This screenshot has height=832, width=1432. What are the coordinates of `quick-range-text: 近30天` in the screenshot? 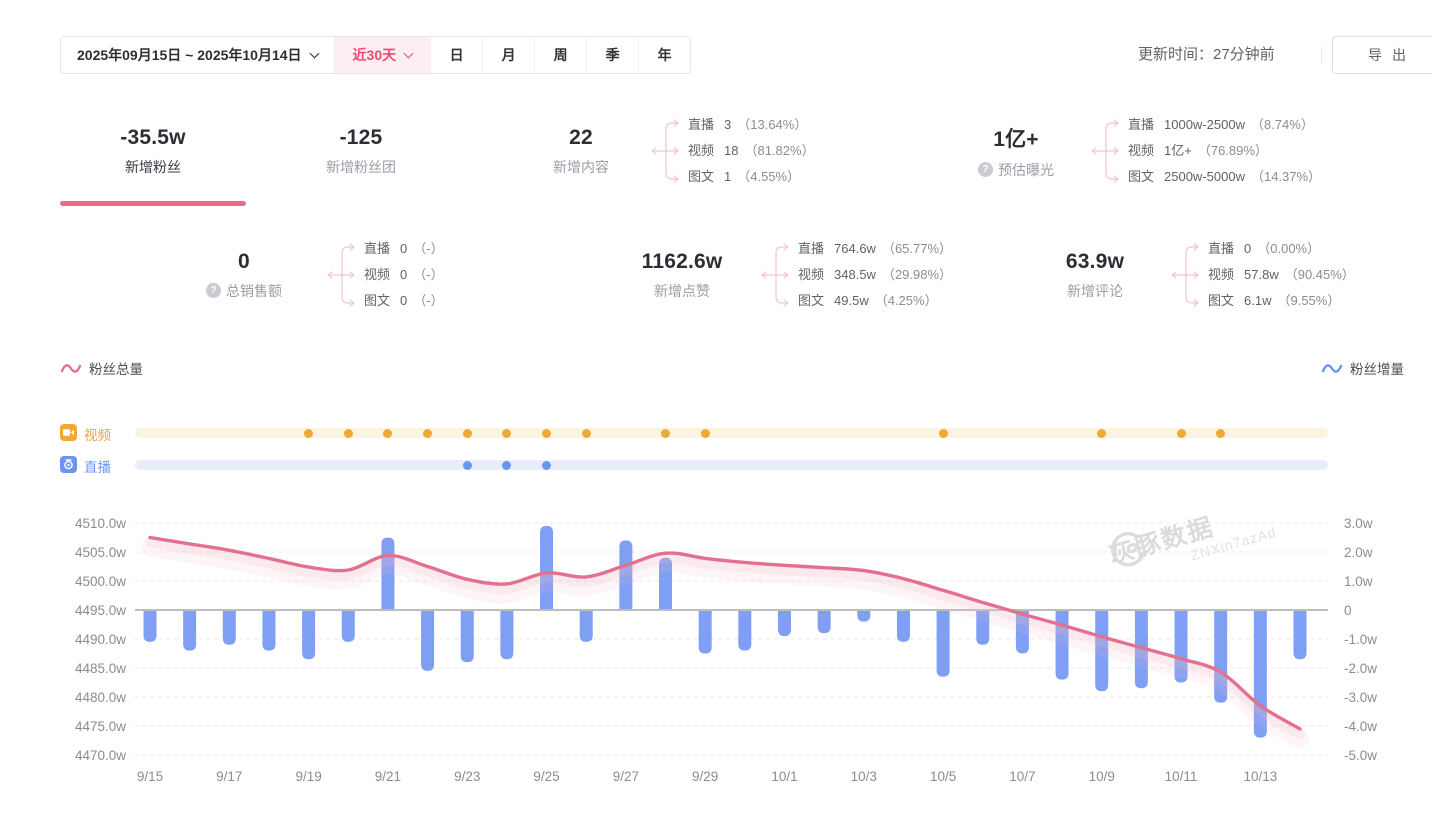 It's located at (374, 55).